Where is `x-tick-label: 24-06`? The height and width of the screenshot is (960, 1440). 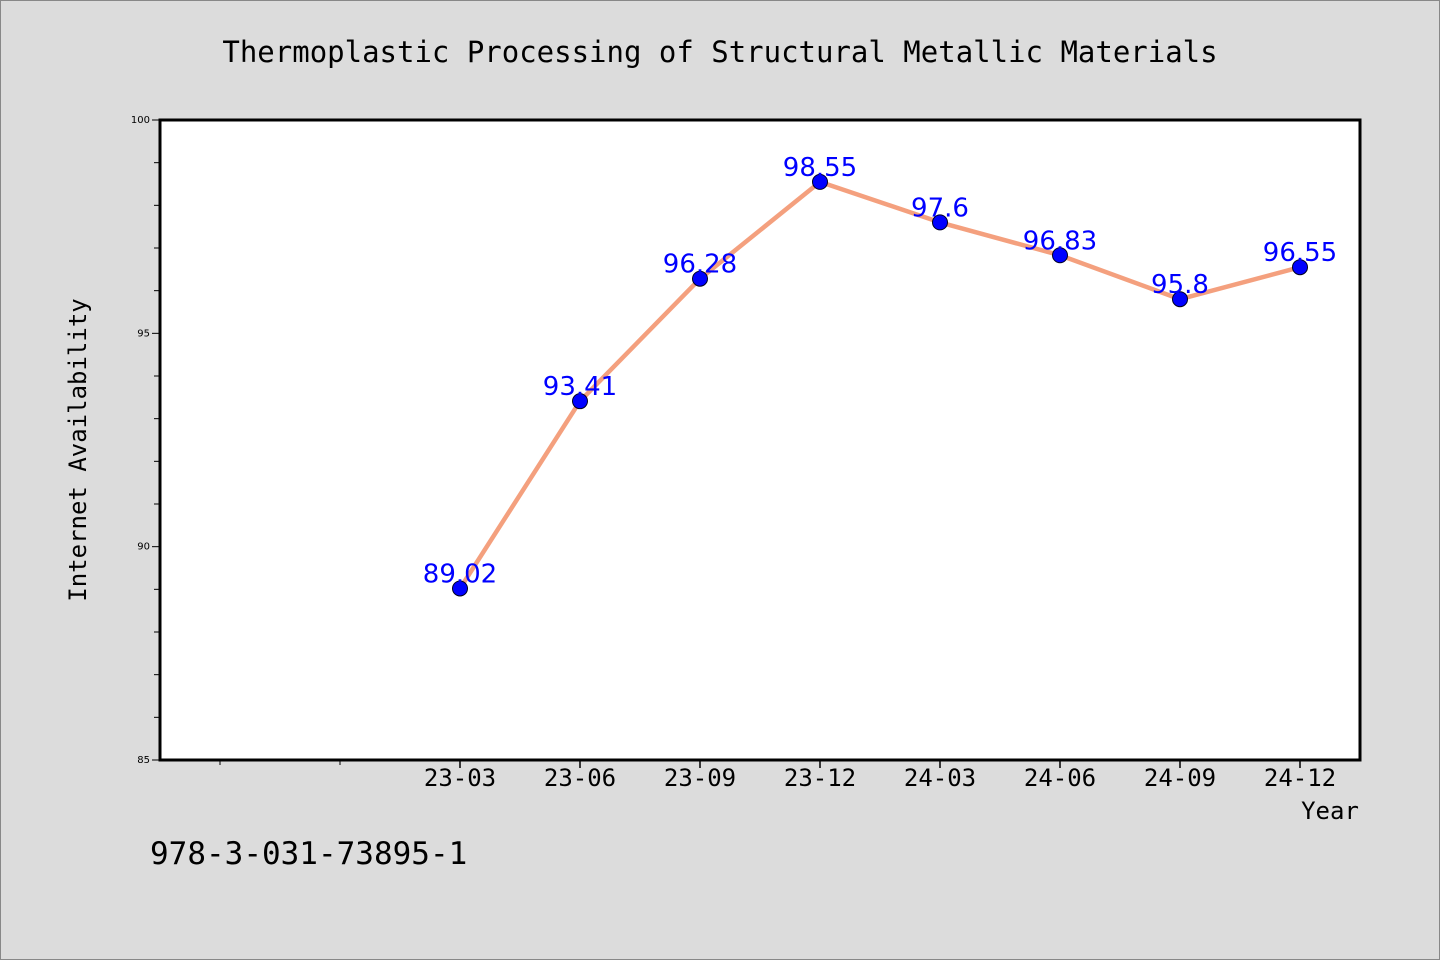
x-tick-label: 24-06 is located at coordinates (1060, 778).